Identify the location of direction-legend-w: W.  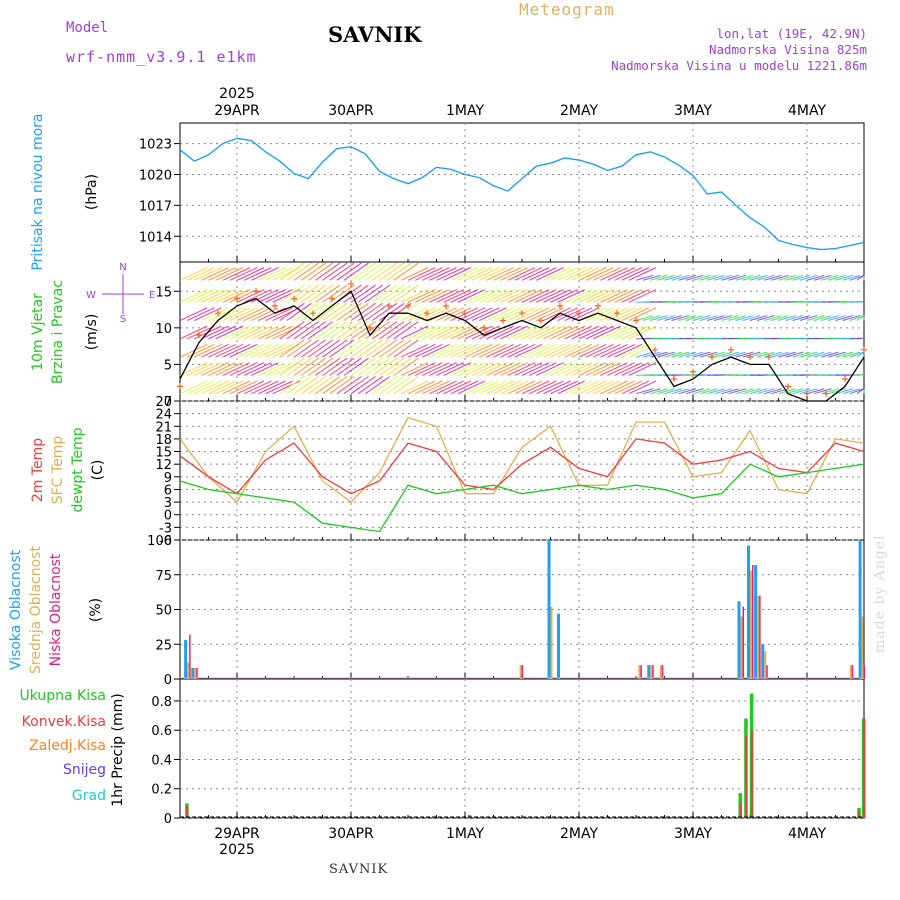
(91, 295).